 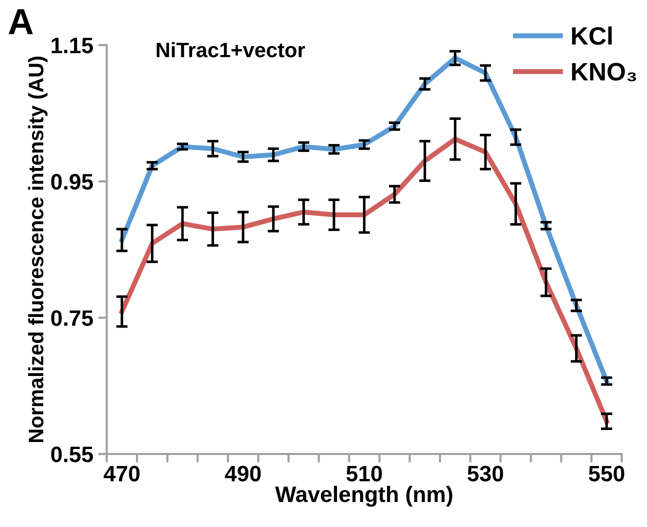 I want to click on x-axis-title: Wavelength (nm), so click(x=363, y=496).